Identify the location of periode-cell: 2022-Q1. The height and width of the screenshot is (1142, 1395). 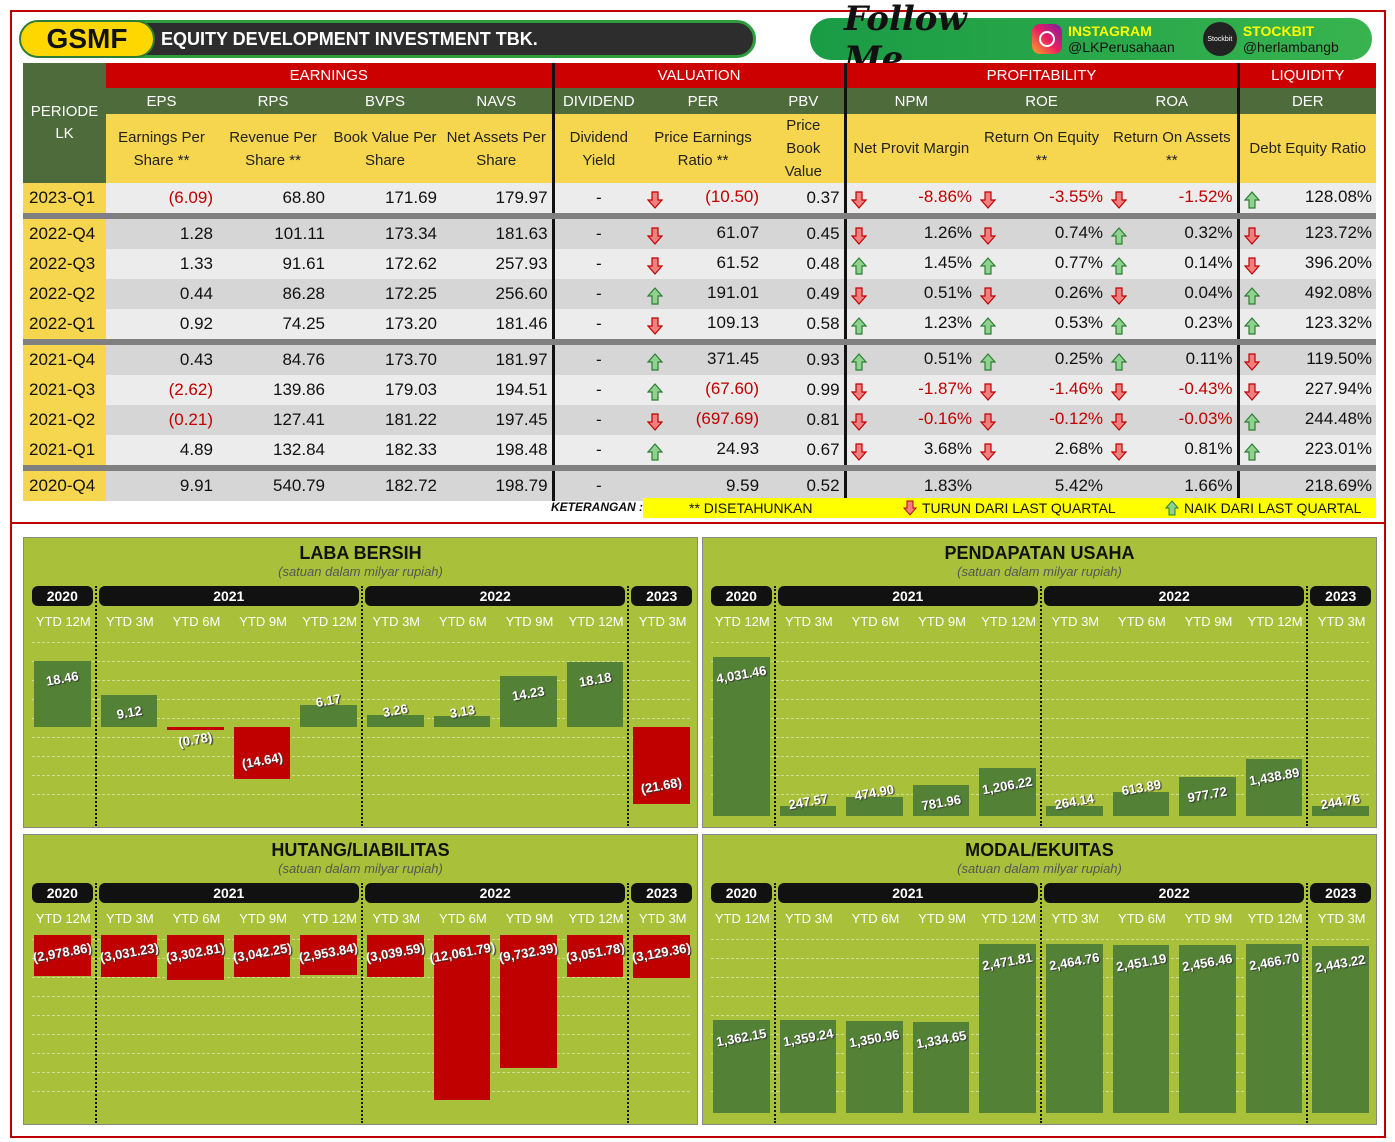
(64, 324).